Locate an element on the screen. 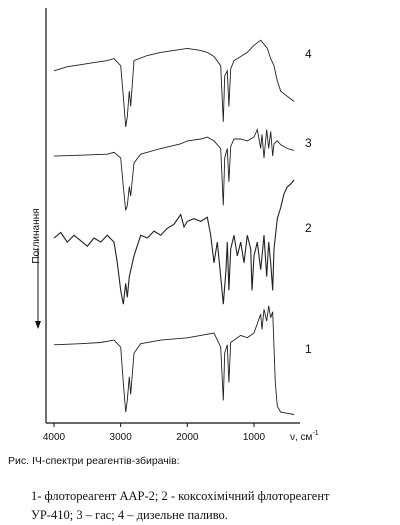  curve-labels: 1 2 3 4 is located at coordinates (308, 201).